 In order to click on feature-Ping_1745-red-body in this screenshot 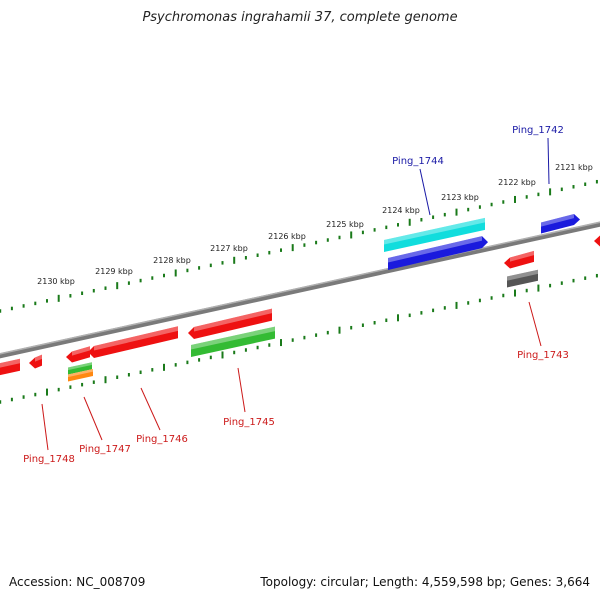, I will do `click(230, 323)`.